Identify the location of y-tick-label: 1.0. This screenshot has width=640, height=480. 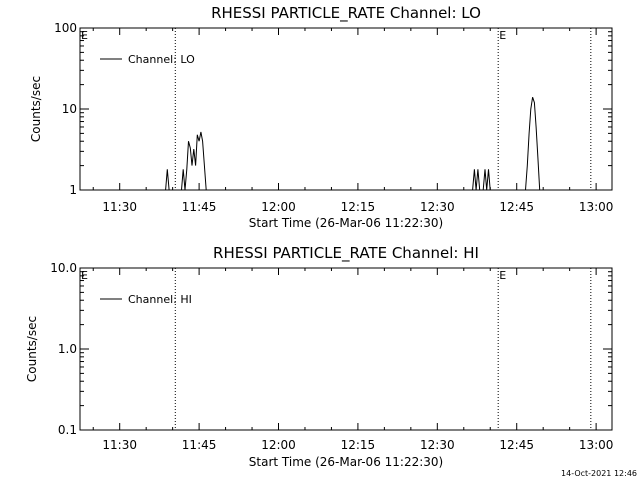
(67, 349).